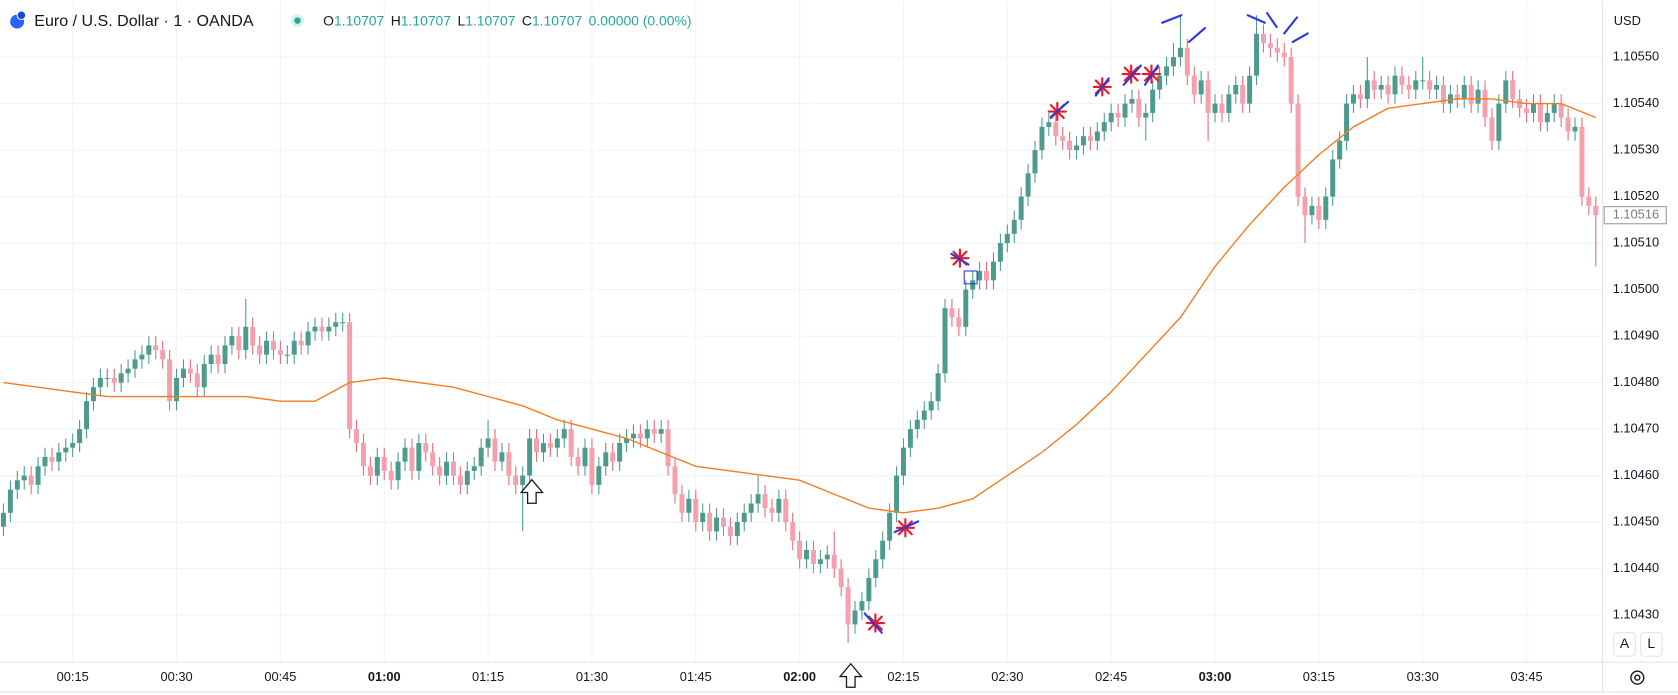 Image resolution: width=1678 pixels, height=695 pixels. I want to click on last-price-box, so click(1635, 215).